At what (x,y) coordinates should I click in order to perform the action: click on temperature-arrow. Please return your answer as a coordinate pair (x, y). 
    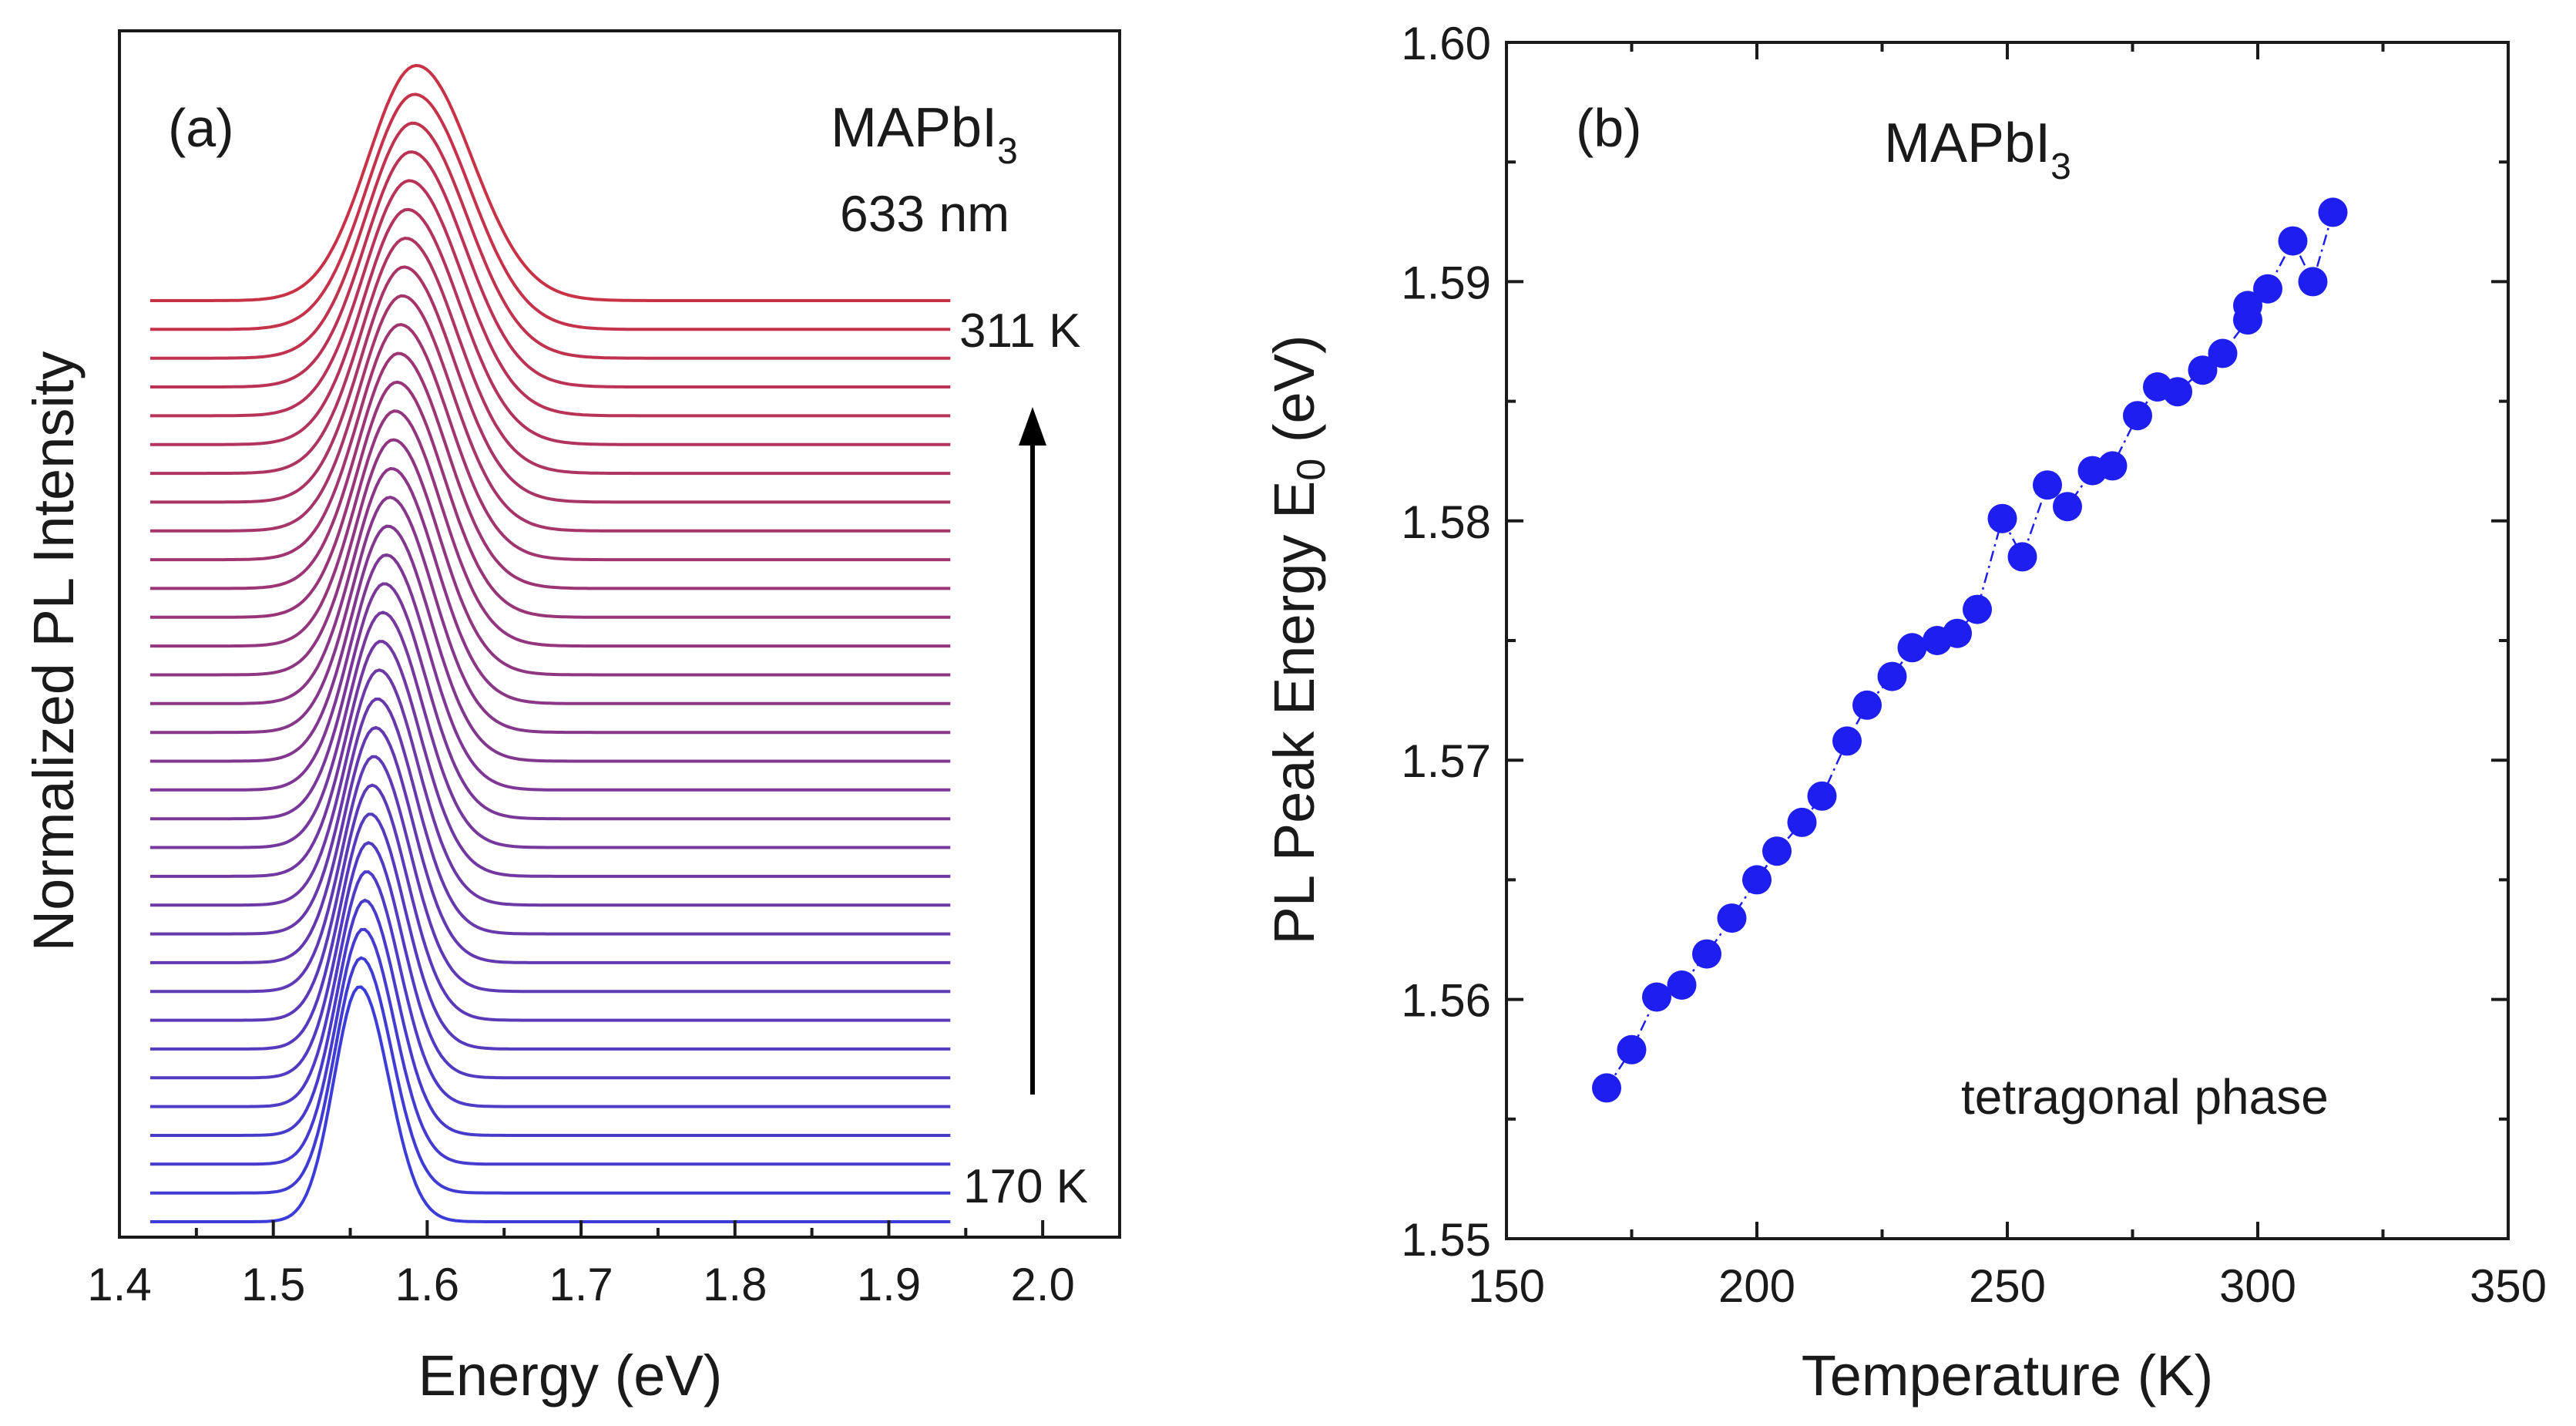
    Looking at the image, I should click on (1032, 751).